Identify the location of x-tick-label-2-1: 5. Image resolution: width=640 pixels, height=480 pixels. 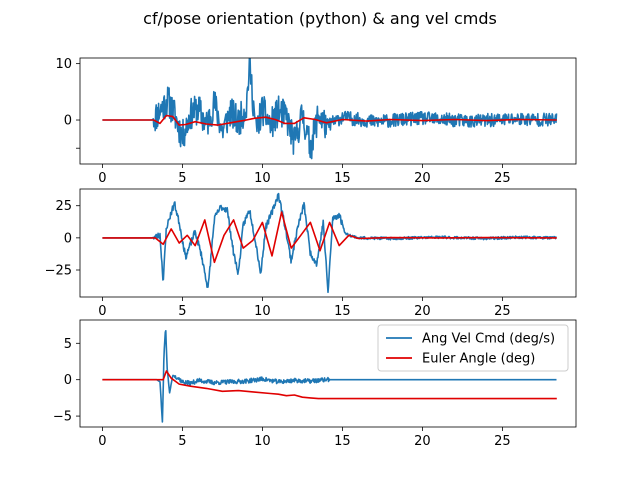
(182, 311).